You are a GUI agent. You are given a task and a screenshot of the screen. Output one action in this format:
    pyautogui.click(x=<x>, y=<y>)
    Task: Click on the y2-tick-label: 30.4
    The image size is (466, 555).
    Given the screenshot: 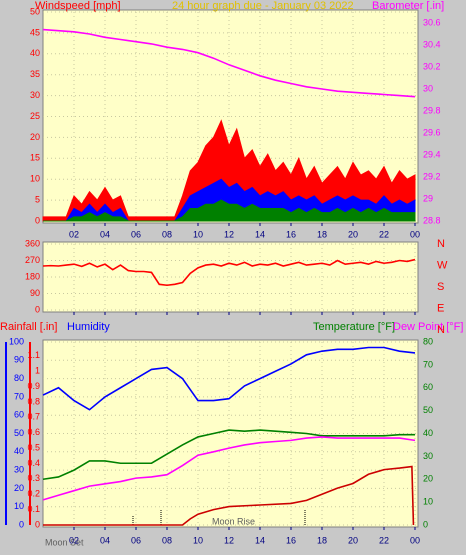 What is the action you would take?
    pyautogui.click(x=432, y=44)
    